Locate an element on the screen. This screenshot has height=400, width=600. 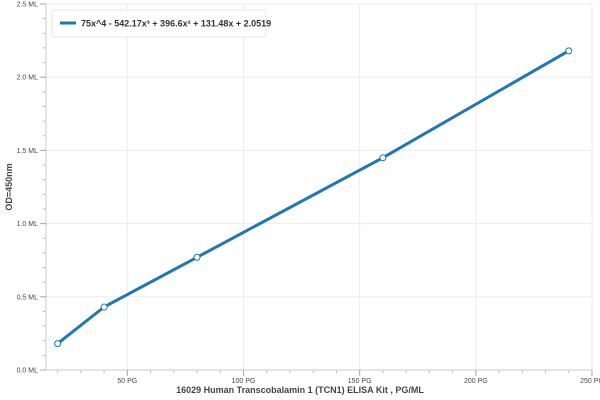
x-tick-label: 50 PG is located at coordinates (127, 381).